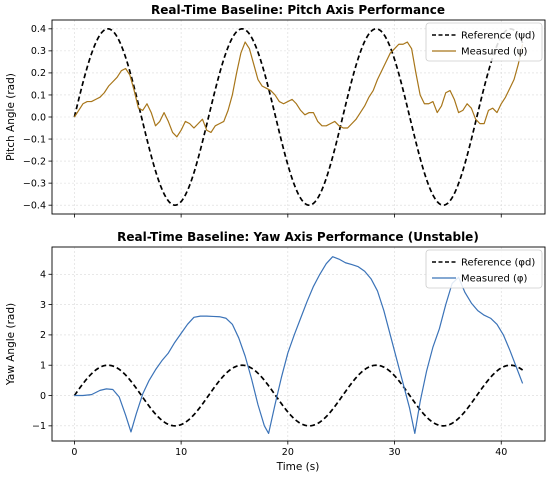 The height and width of the screenshot is (479, 550). Describe the element at coordinates (288, 216) in the screenshot. I see `x-axis-ticks` at that location.